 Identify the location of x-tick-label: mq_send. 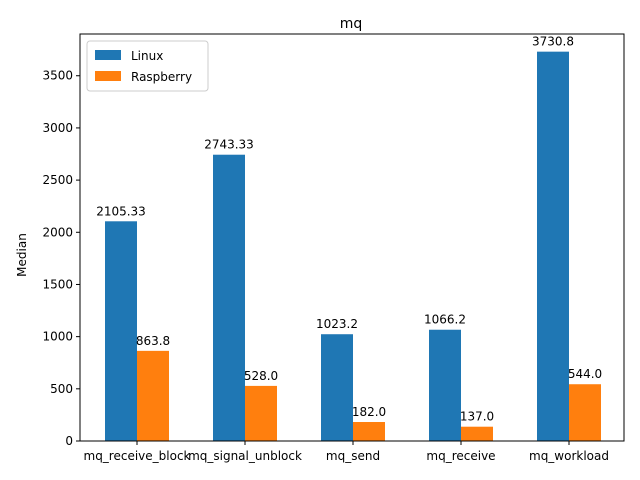
(353, 456).